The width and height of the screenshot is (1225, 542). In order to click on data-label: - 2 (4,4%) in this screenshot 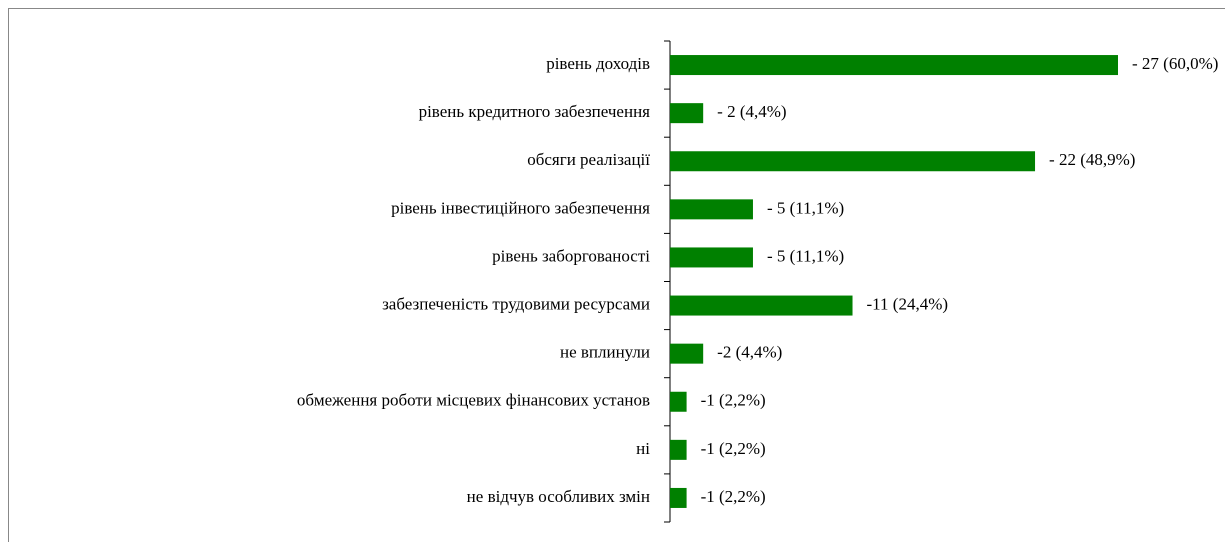, I will do `click(751, 111)`.